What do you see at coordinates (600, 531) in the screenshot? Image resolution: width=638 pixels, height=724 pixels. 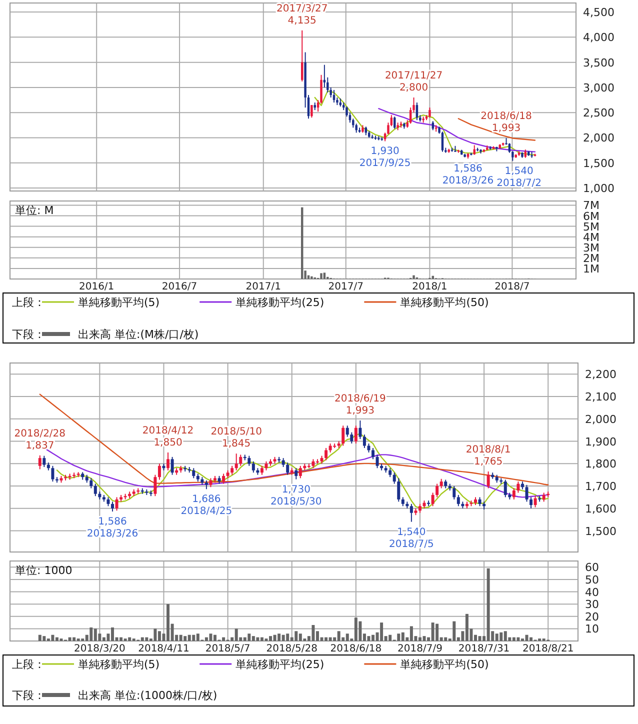 I see `y-tick-label: 1,500` at bounding box center [600, 531].